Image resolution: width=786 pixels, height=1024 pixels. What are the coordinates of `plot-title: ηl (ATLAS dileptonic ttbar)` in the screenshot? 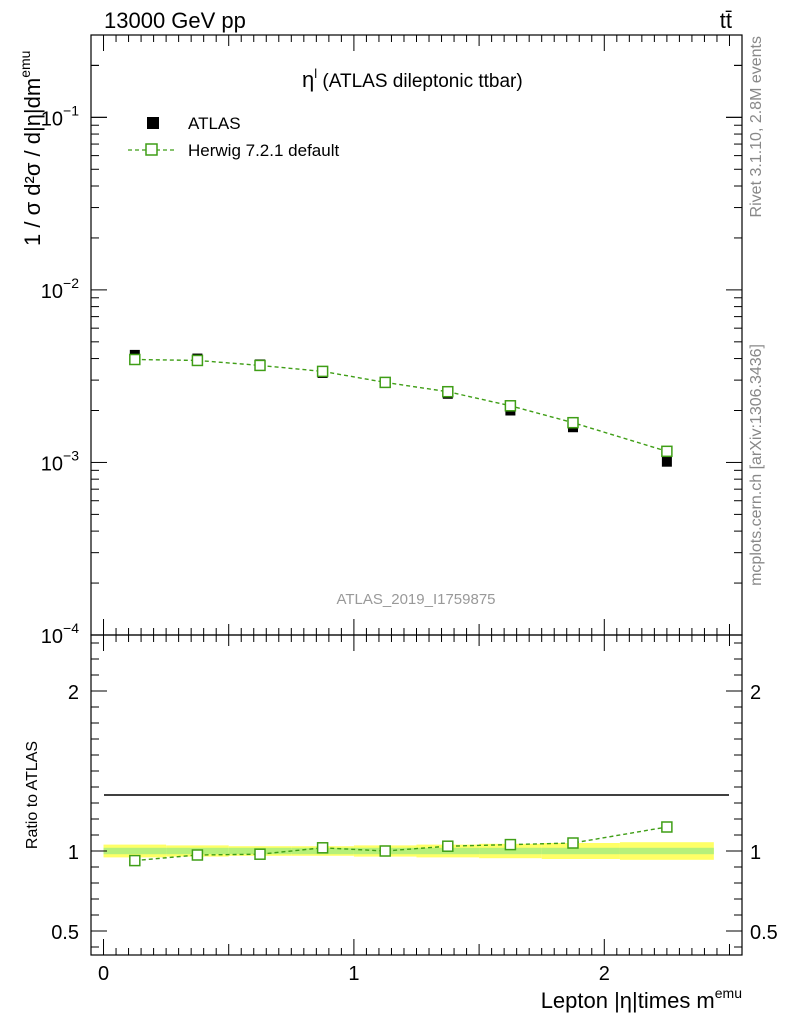 It's located at (412, 79).